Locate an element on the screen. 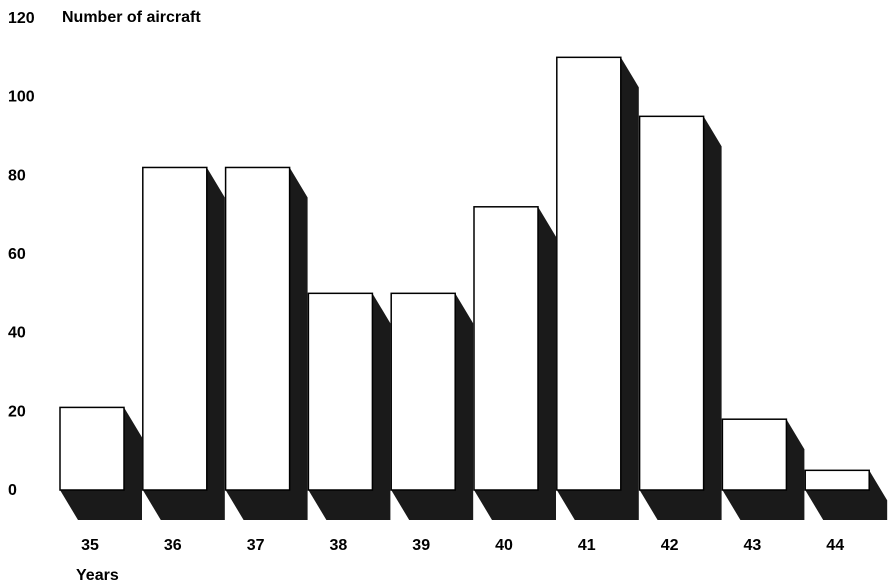 The height and width of the screenshot is (587, 892). y-tick-label: 40 is located at coordinates (17, 333).